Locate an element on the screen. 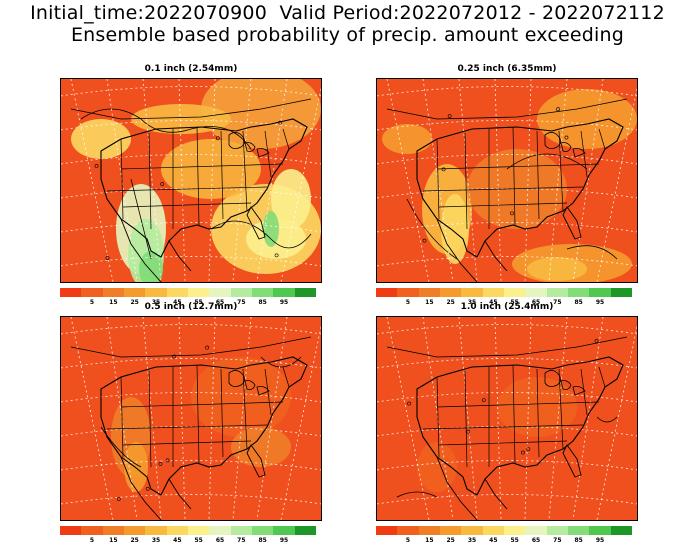 Image resolution: width=695 pixels, height=545 pixels. panel-title: 0.1 inch (2.54mm) is located at coordinates (191, 69).